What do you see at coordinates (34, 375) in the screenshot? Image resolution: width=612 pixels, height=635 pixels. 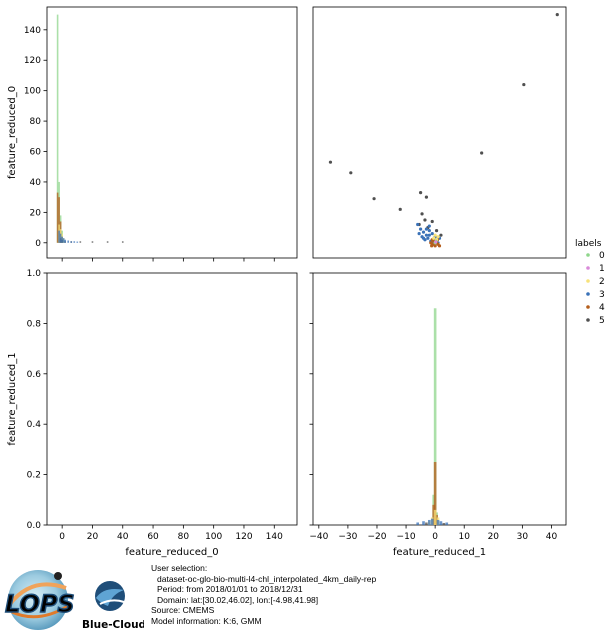 I see `y-tick-label: 0.6` at bounding box center [34, 375].